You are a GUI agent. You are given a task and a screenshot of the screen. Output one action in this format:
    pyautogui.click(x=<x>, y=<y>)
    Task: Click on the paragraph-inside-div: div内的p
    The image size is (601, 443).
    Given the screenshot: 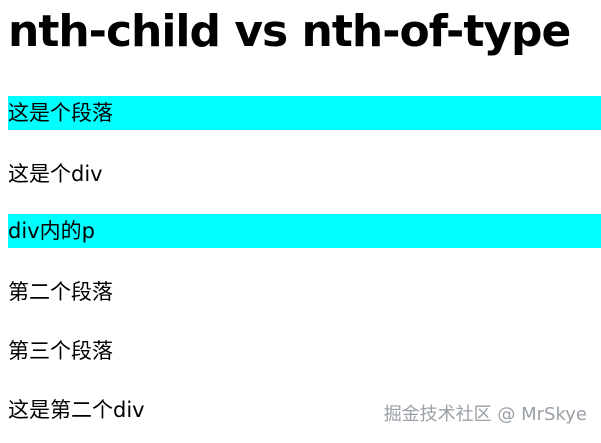 What is the action you would take?
    pyautogui.click(x=304, y=231)
    